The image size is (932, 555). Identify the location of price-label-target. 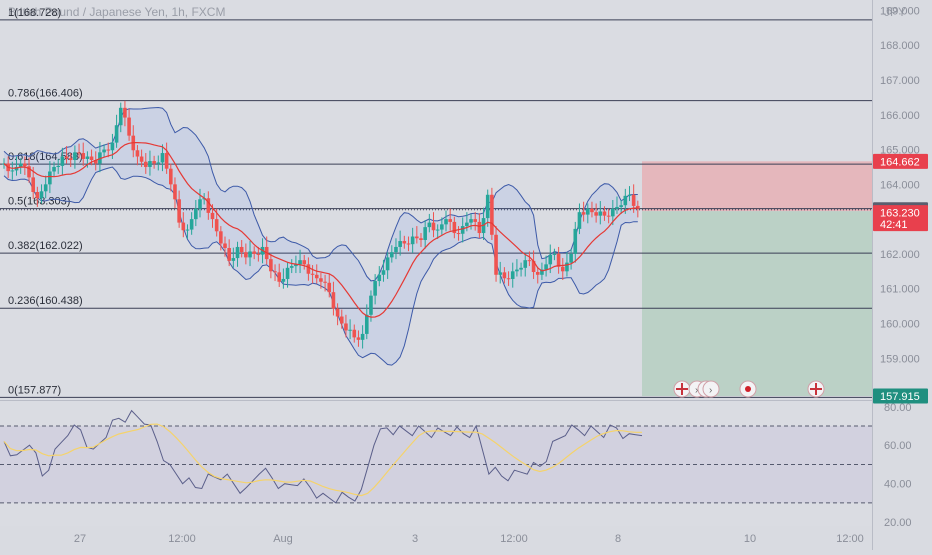
(900, 396).